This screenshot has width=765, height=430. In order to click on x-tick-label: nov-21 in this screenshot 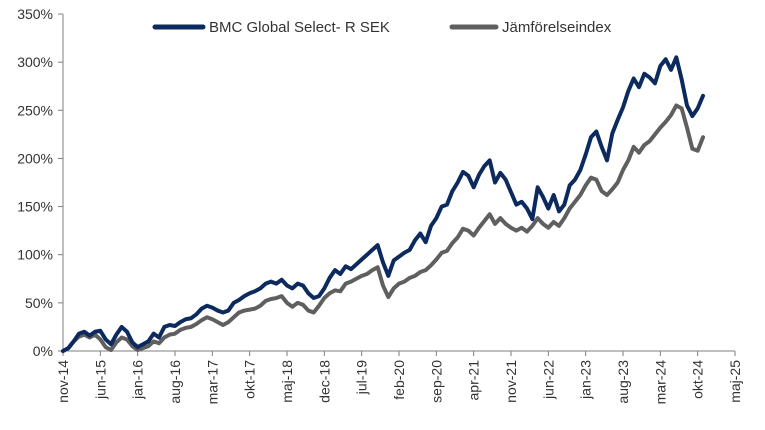, I will do `click(511, 381)`.